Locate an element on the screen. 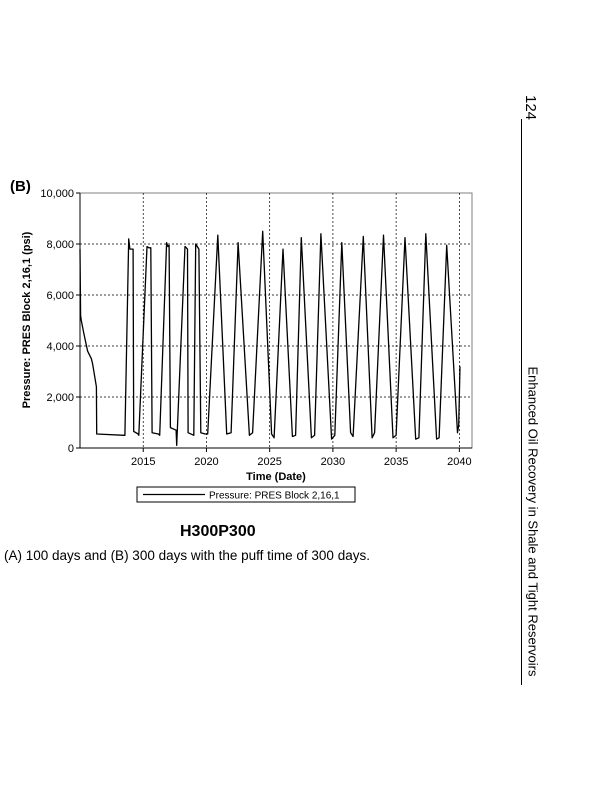  y-tick-label: 0 is located at coordinates (71, 449).